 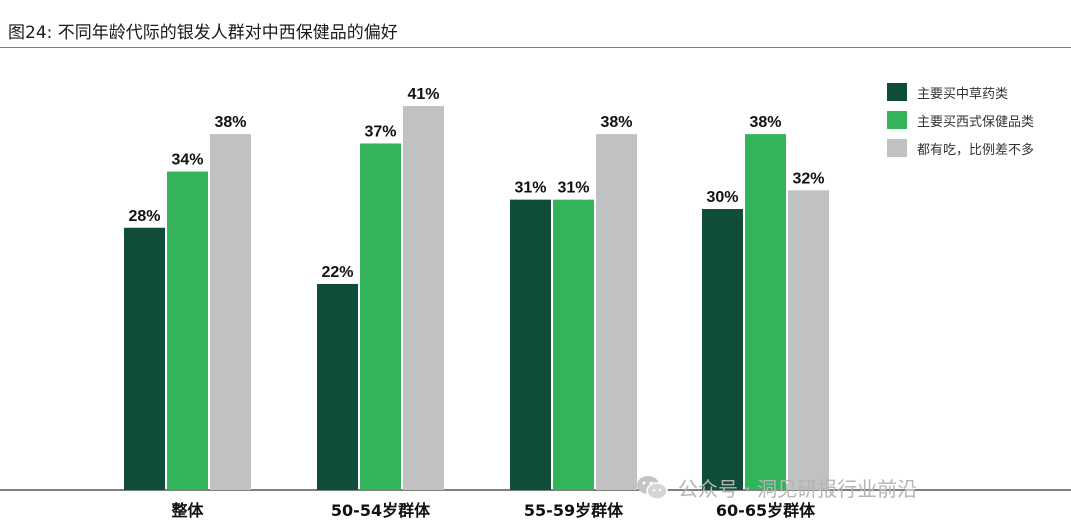 I want to click on legend-item: 都有吃，比例差不多, so click(x=960, y=148).